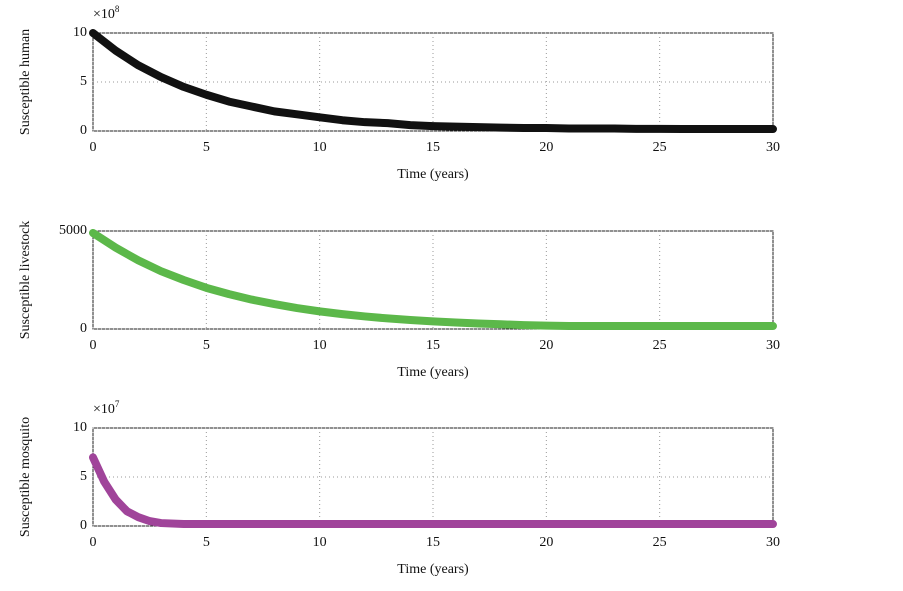 The width and height of the screenshot is (903, 591). I want to click on y-tick-label: 5000, so click(73, 230).